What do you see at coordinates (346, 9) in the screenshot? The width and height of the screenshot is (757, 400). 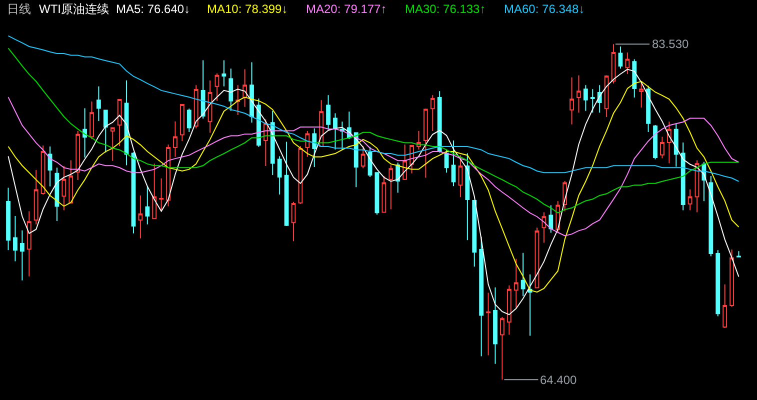 I see `text: MA20: 79.177↑` at bounding box center [346, 9].